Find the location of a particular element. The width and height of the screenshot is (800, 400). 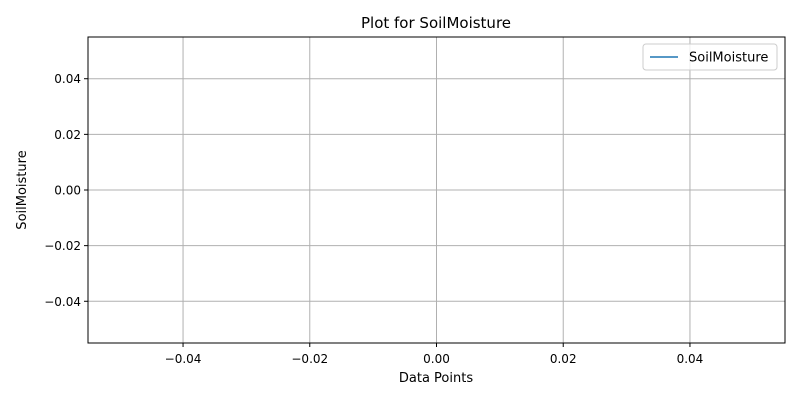

y-tick-label: −0.04 is located at coordinates (62, 302).